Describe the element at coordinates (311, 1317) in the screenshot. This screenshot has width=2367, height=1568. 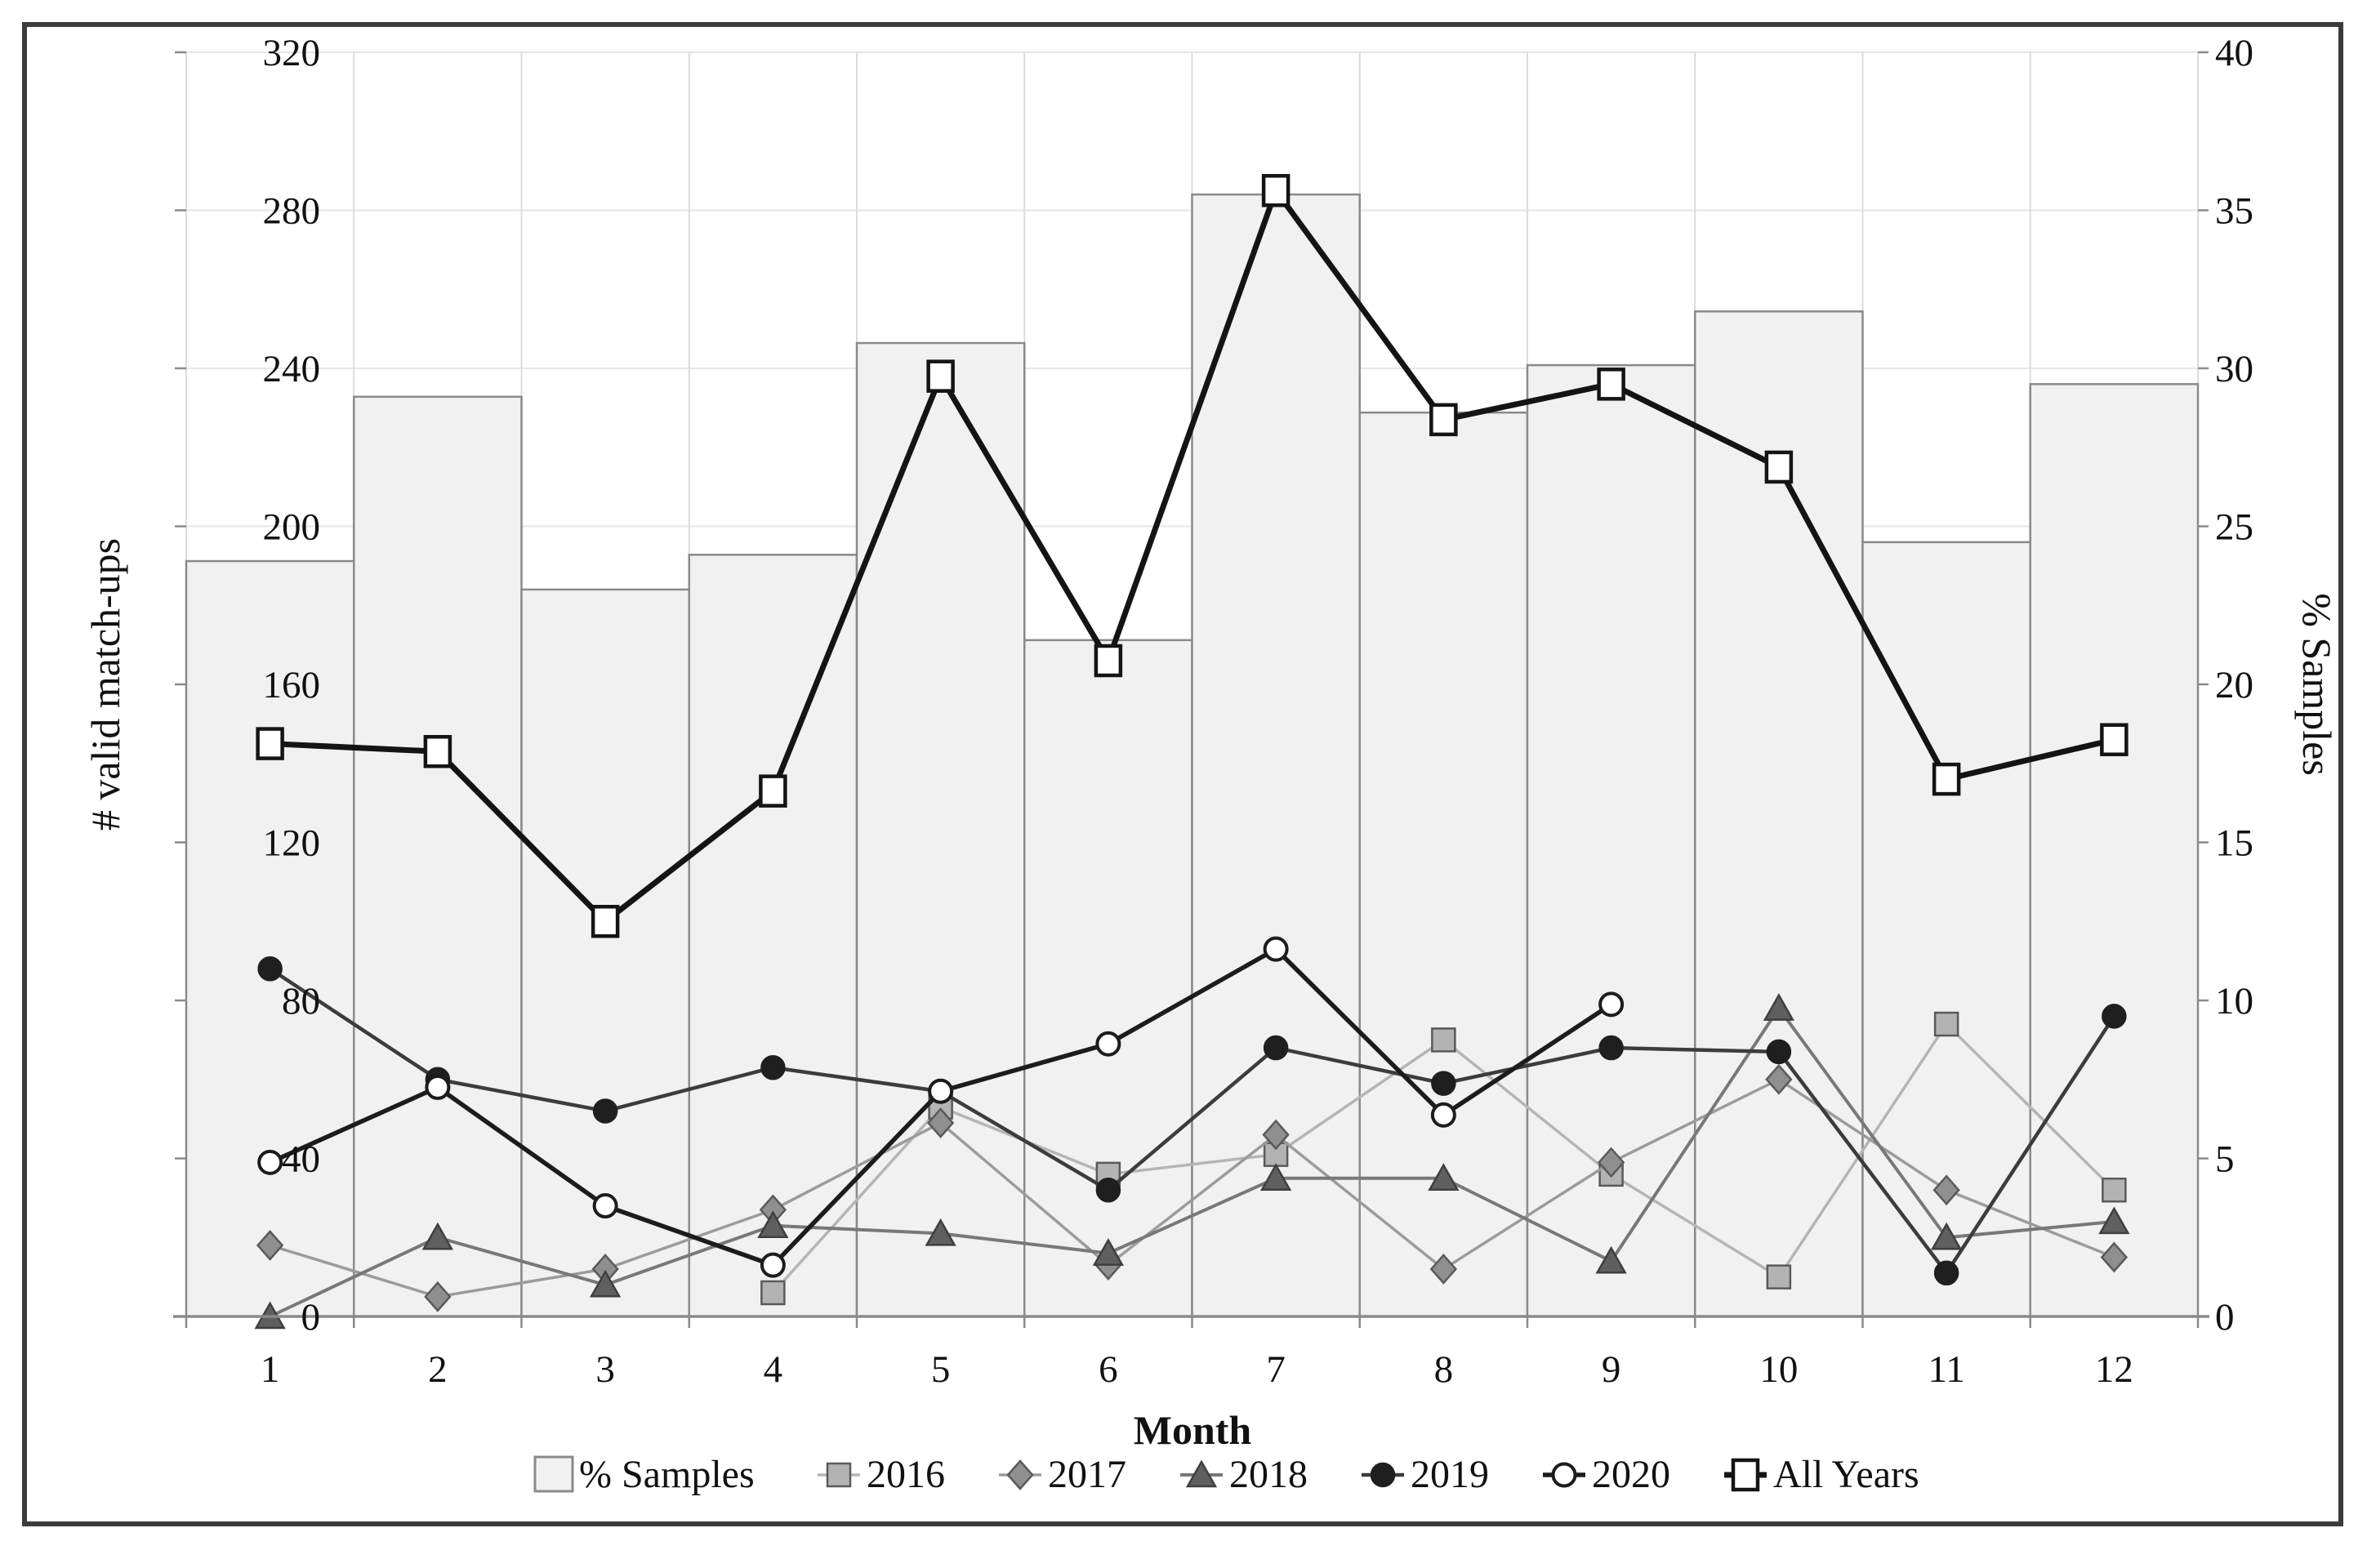
I see `left-tick-0: 0` at that location.